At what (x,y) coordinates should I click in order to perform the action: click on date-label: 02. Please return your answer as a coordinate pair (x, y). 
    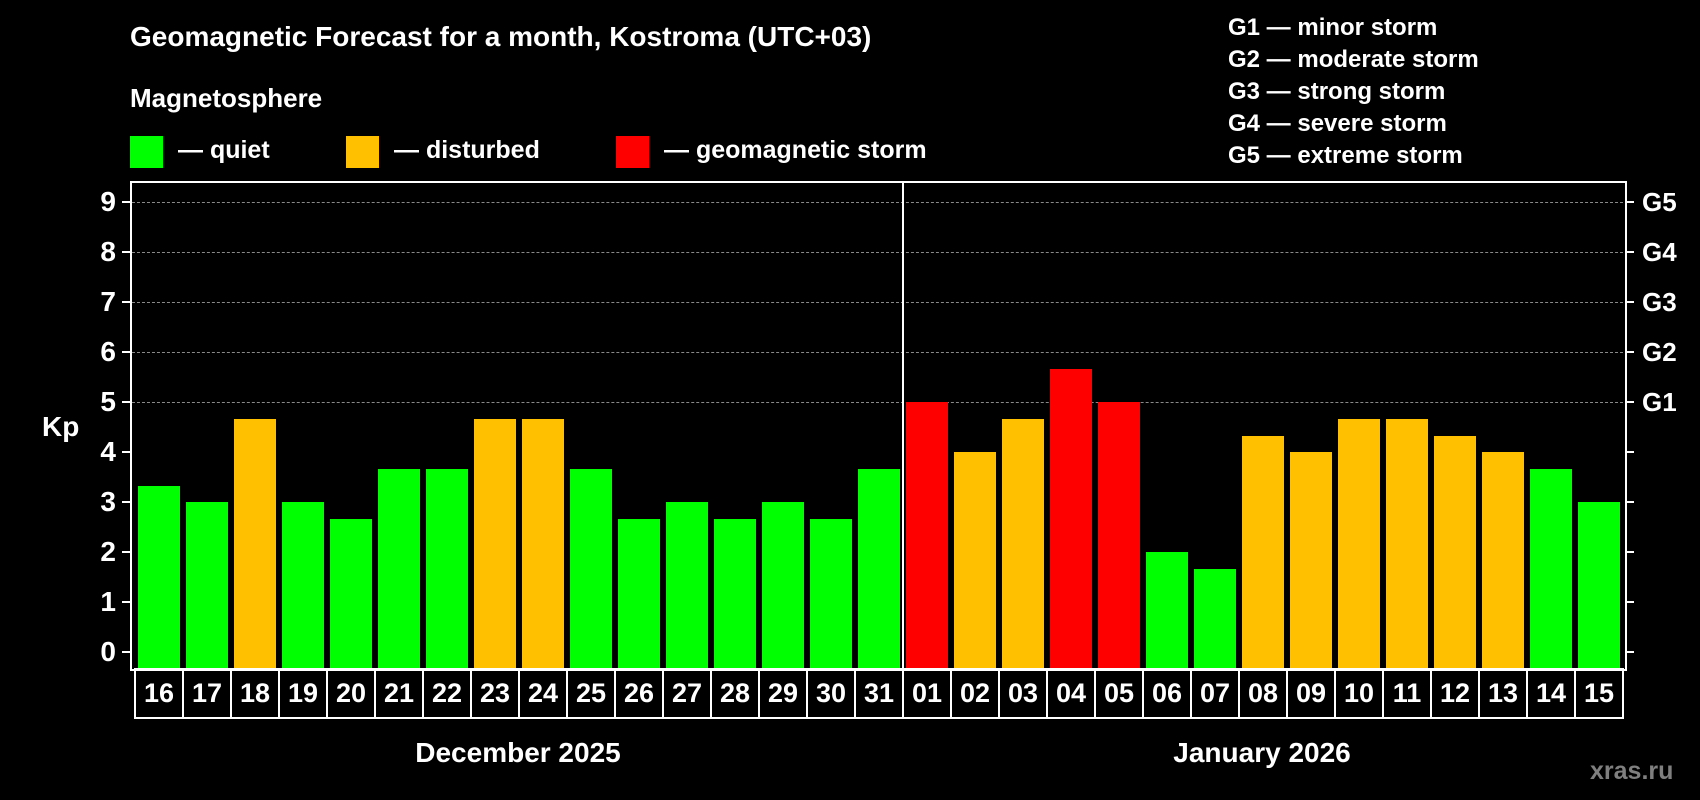
    Looking at the image, I should click on (976, 693).